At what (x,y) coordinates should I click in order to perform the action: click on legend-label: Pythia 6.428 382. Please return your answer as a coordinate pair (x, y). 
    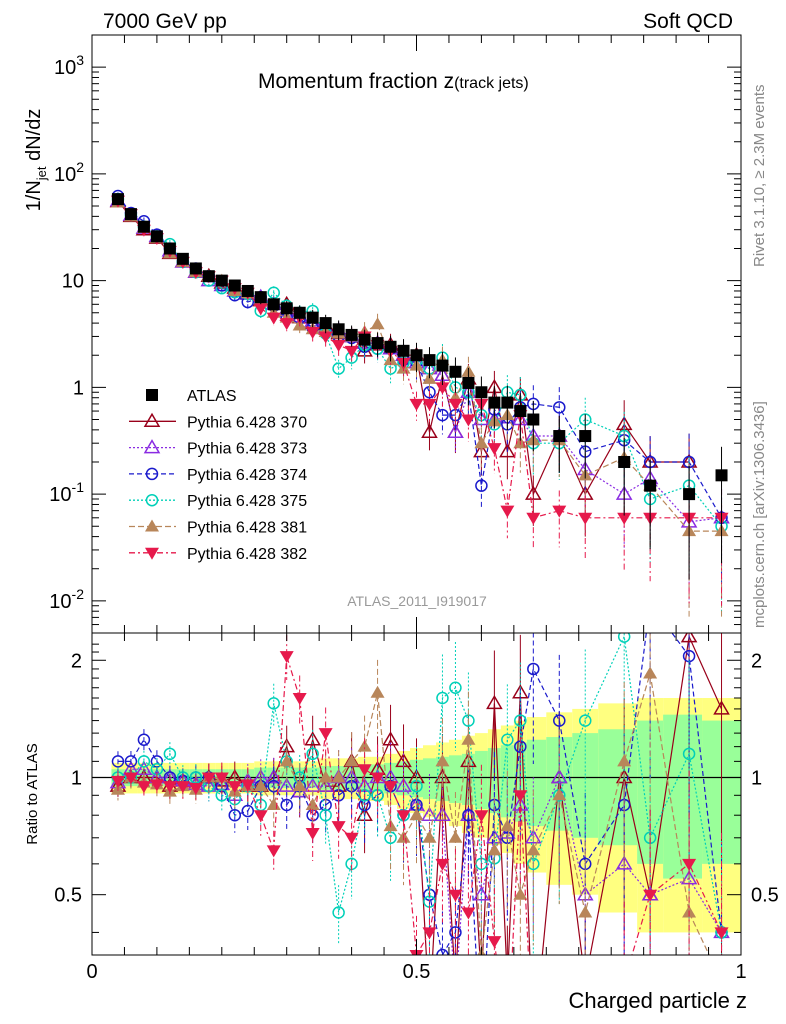
    Looking at the image, I should click on (247, 554).